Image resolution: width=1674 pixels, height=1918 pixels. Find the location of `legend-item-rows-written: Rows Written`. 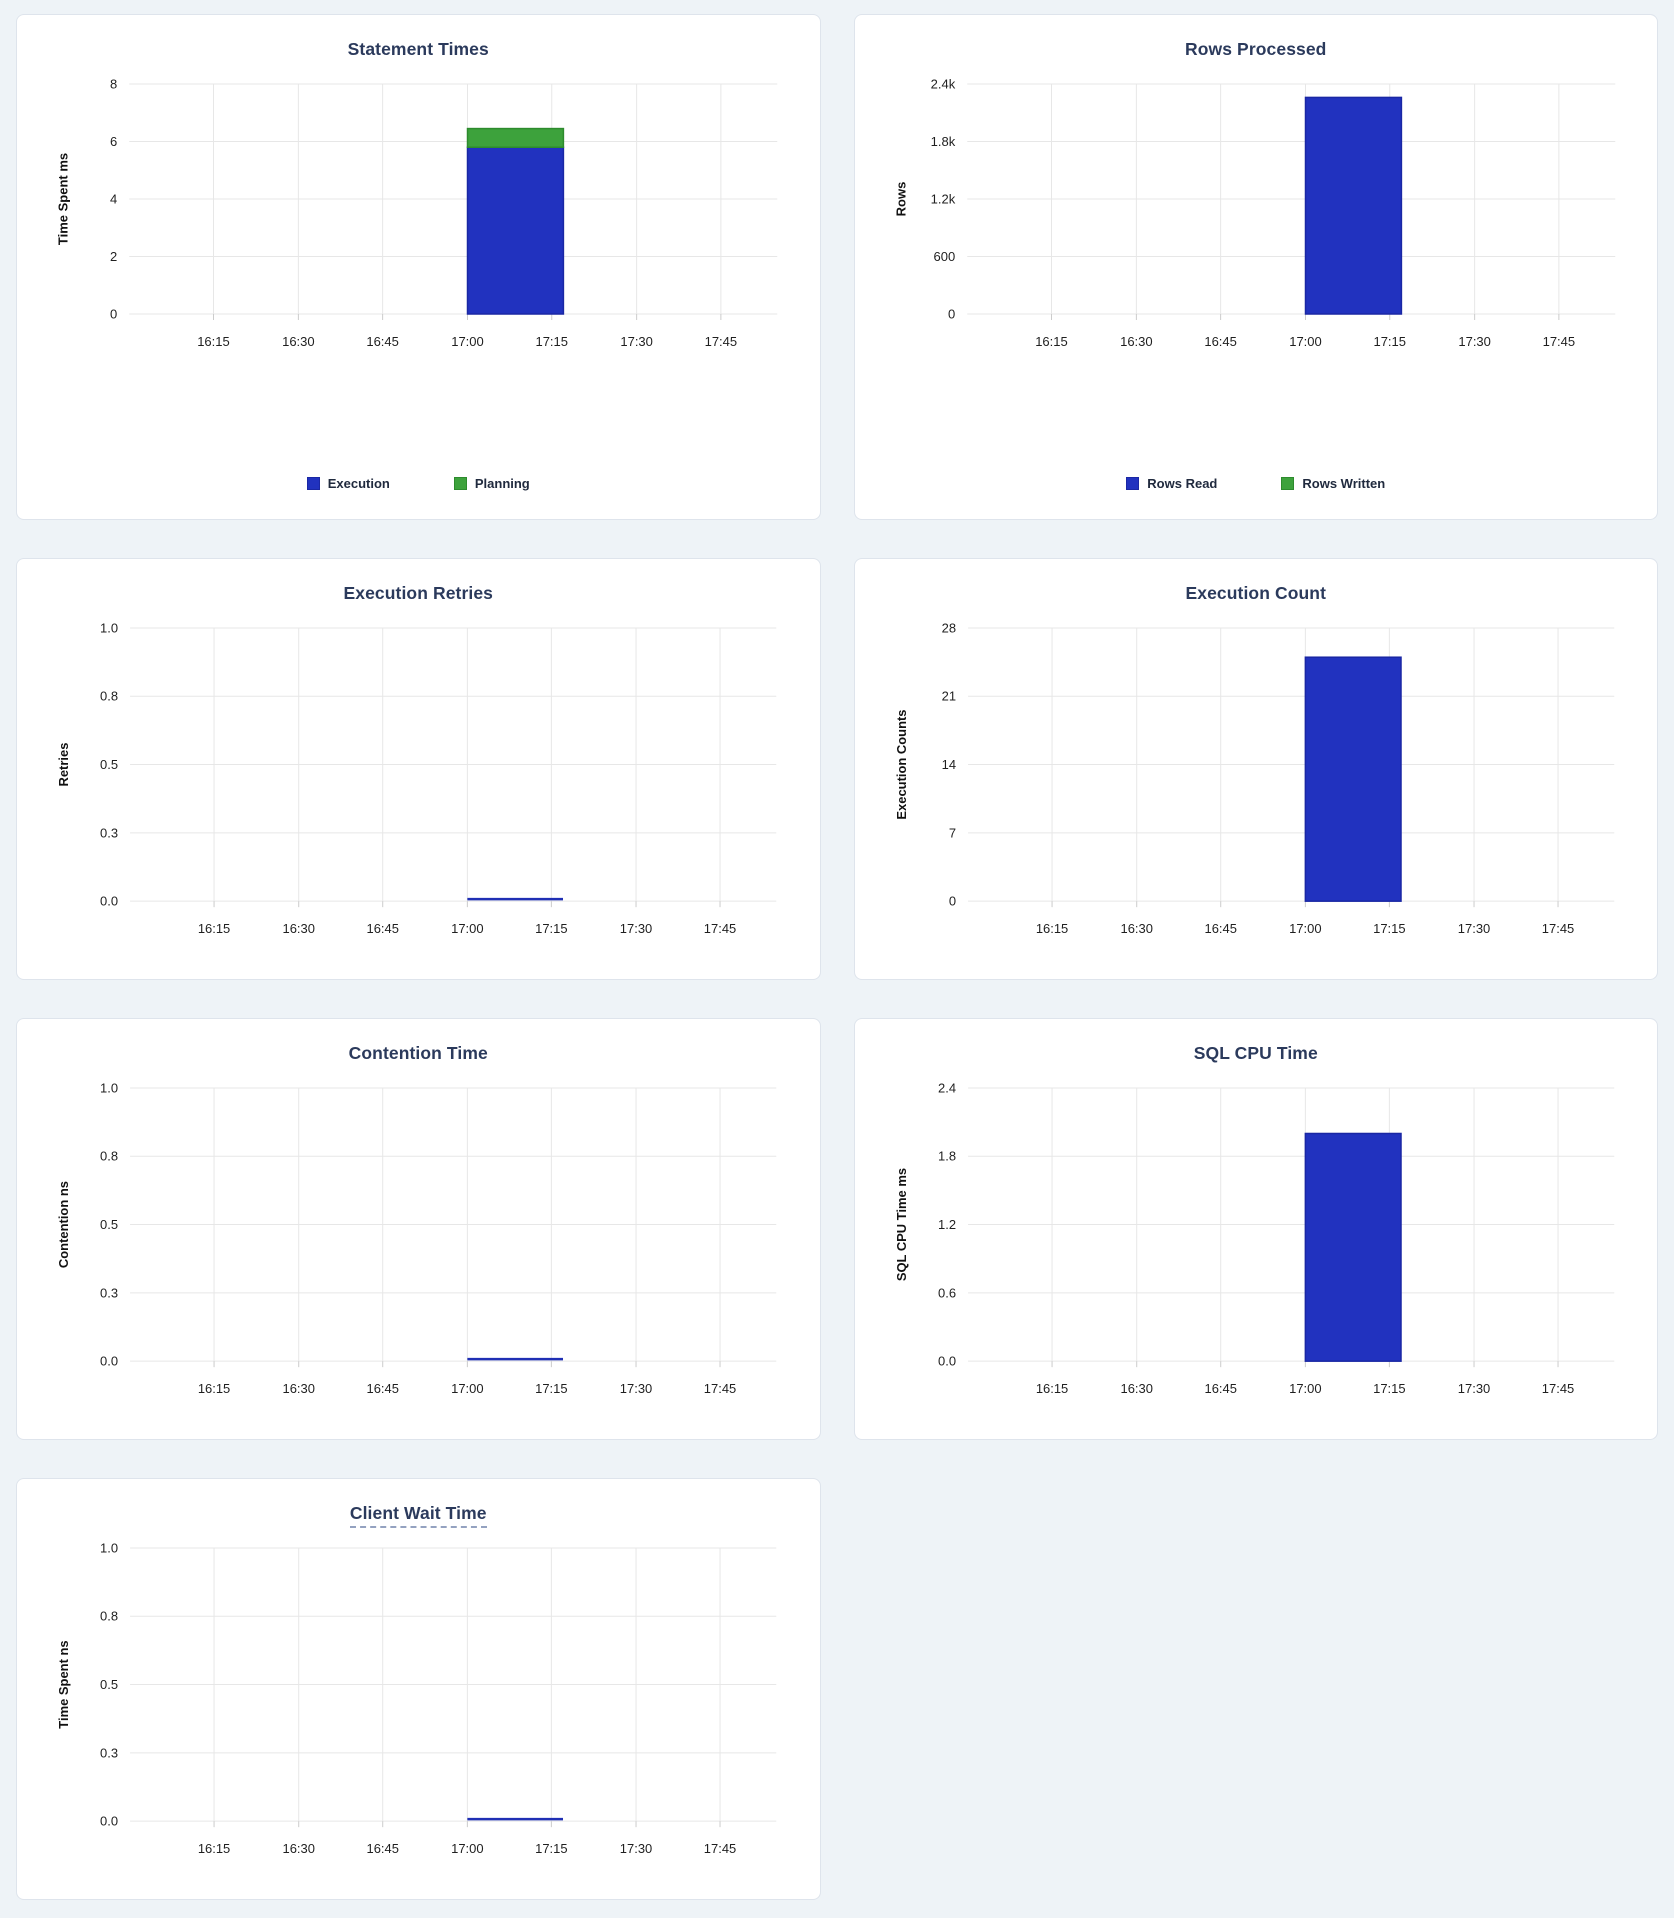

legend-item-rows-written: Rows Written is located at coordinates (1333, 483).